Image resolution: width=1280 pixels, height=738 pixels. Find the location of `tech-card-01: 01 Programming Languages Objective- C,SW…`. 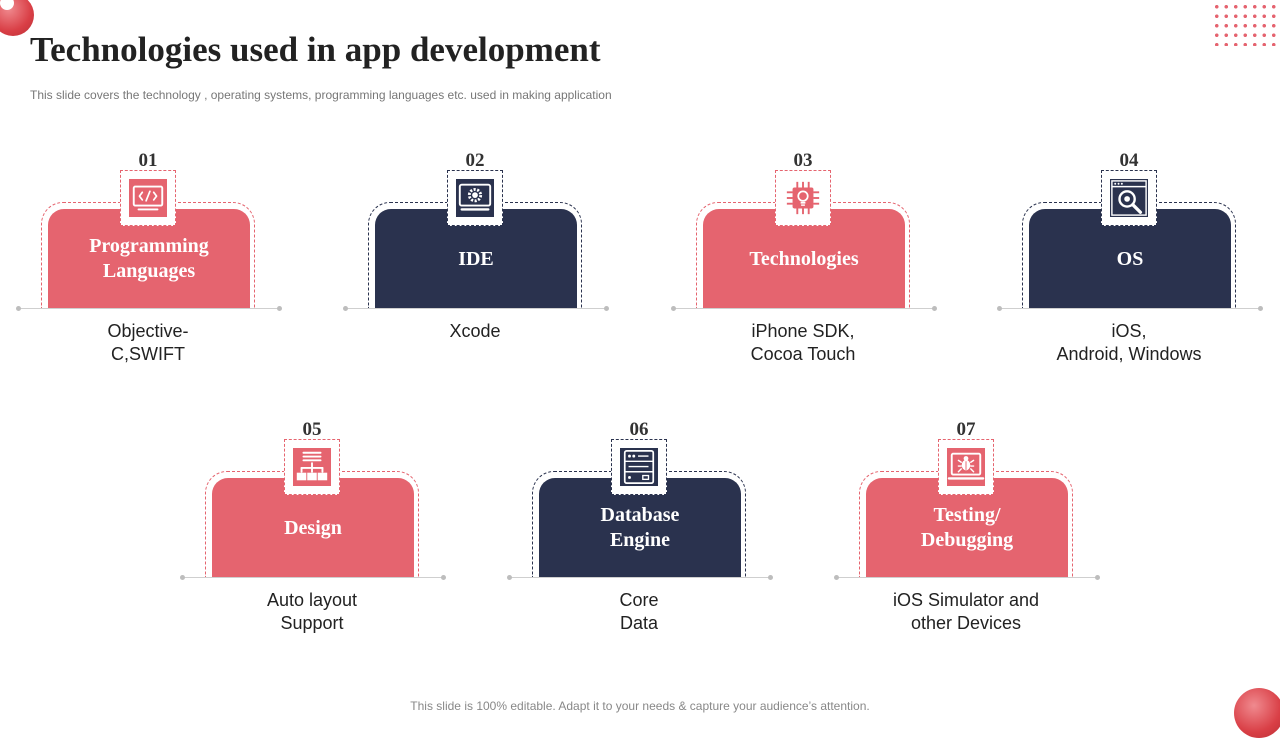

tech-card-01: 01 Programming Languages Objective- C,SW… is located at coordinates (151, 275).